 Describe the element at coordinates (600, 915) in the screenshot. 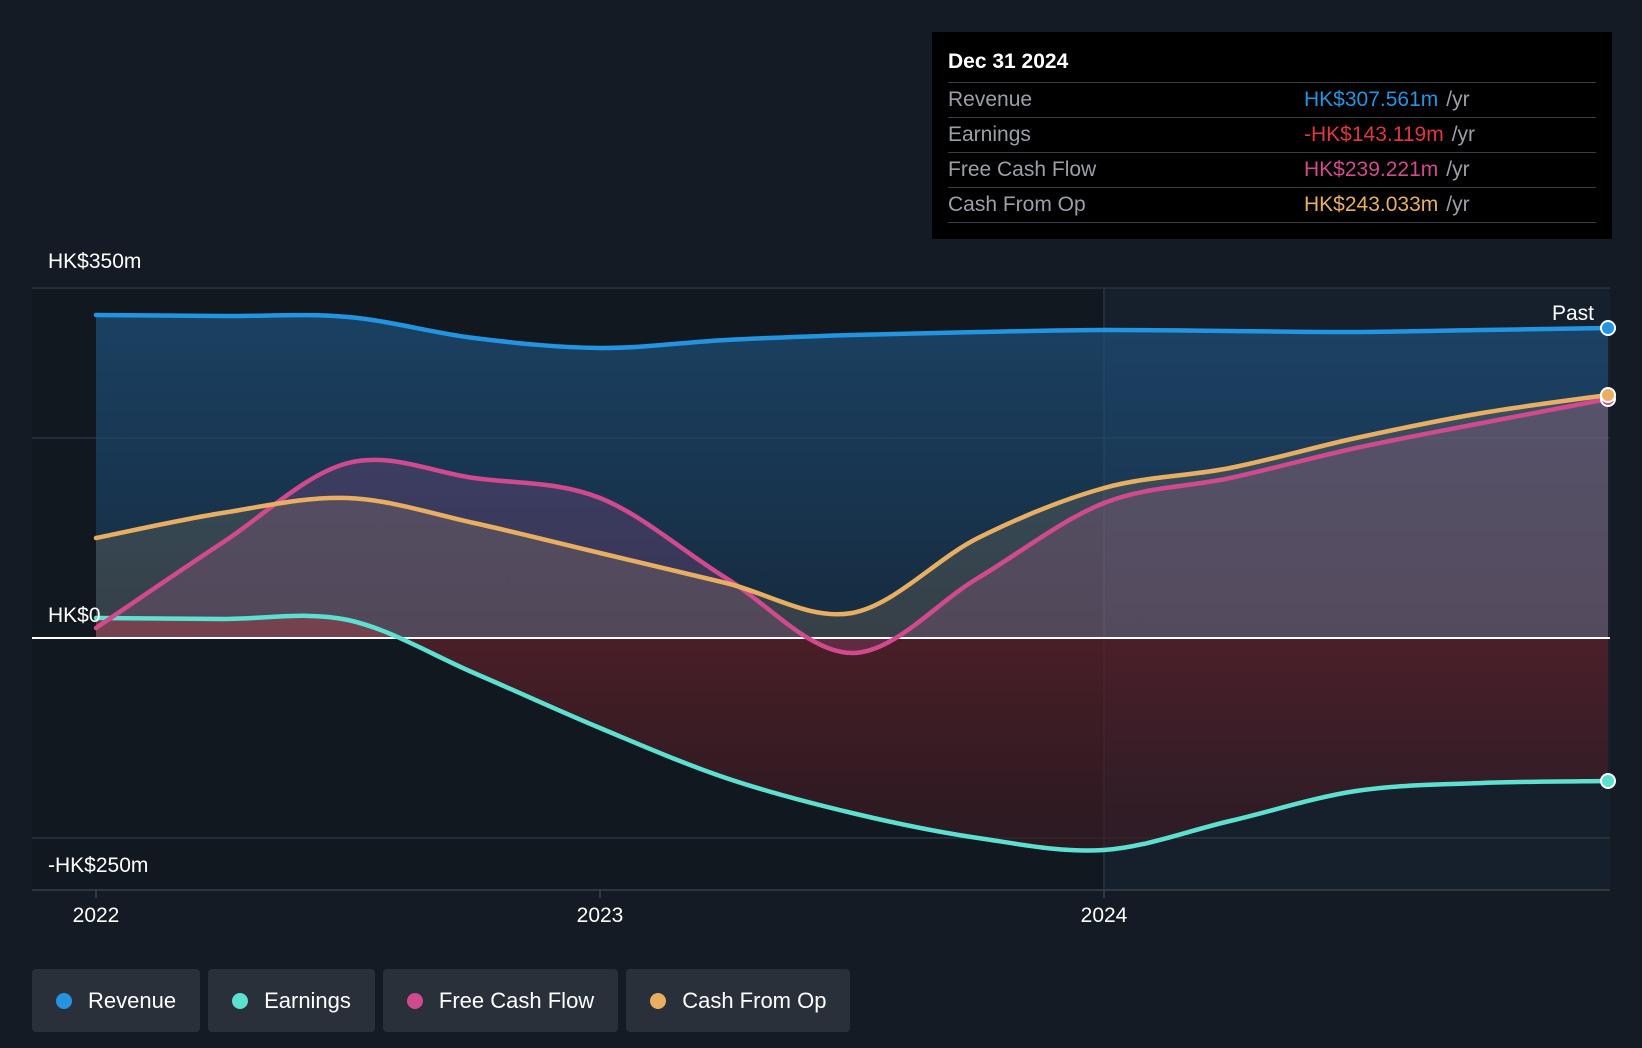

I see `x-tick-label: 2023` at that location.